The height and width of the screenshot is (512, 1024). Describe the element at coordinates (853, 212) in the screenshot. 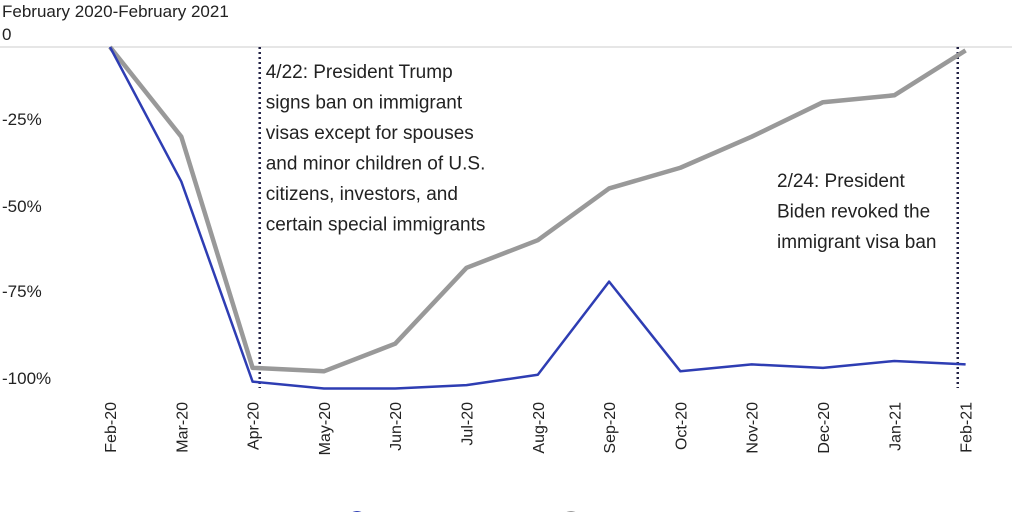

I see `annotation-text: Biden revoked the` at that location.